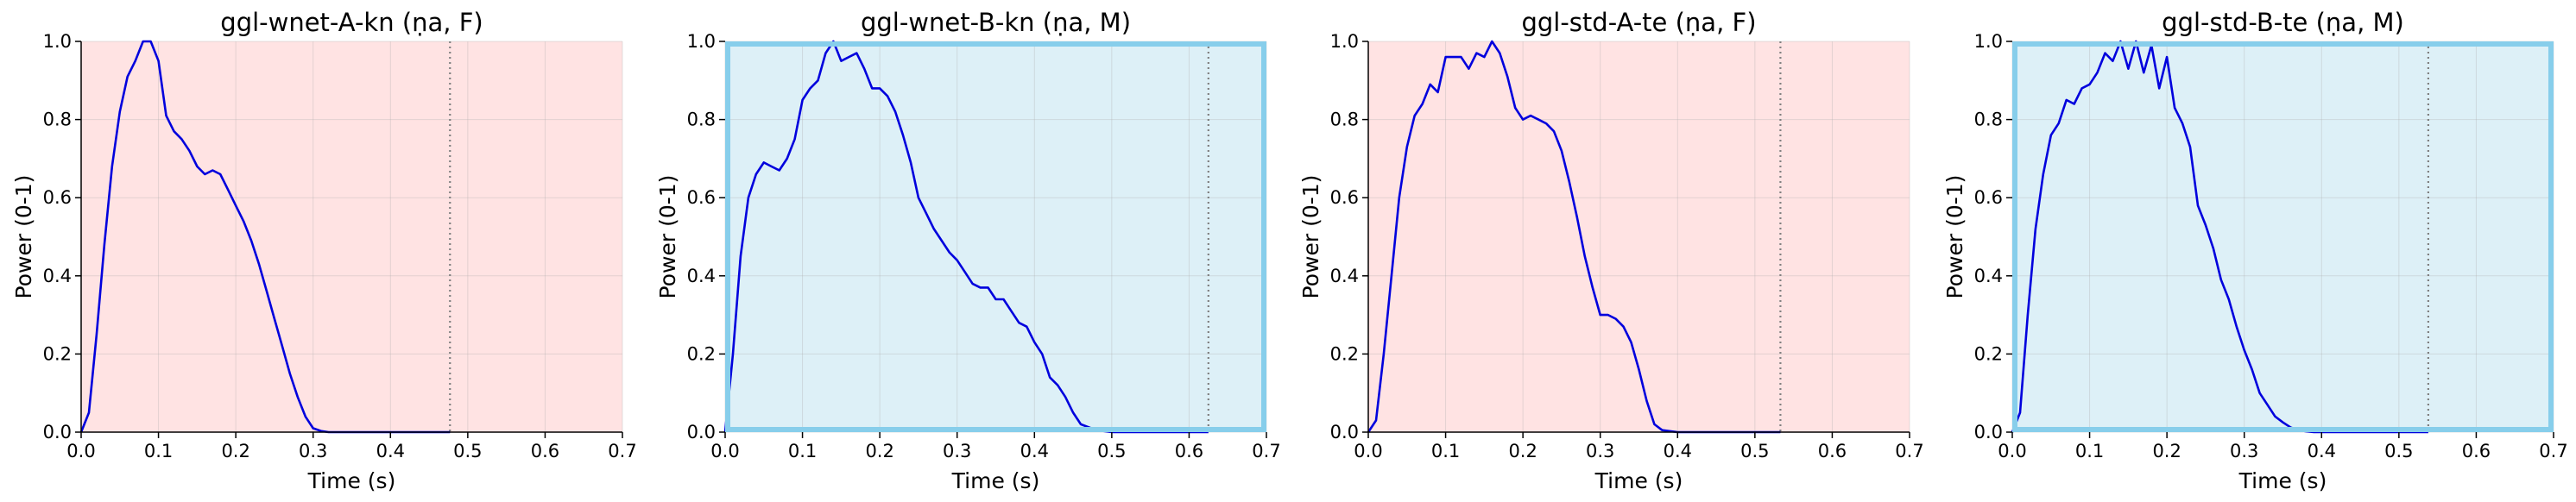 The width and height of the screenshot is (2576, 502). I want to click on chart-title: ggl-std-A-te (ṇa, F), so click(1638, 22).